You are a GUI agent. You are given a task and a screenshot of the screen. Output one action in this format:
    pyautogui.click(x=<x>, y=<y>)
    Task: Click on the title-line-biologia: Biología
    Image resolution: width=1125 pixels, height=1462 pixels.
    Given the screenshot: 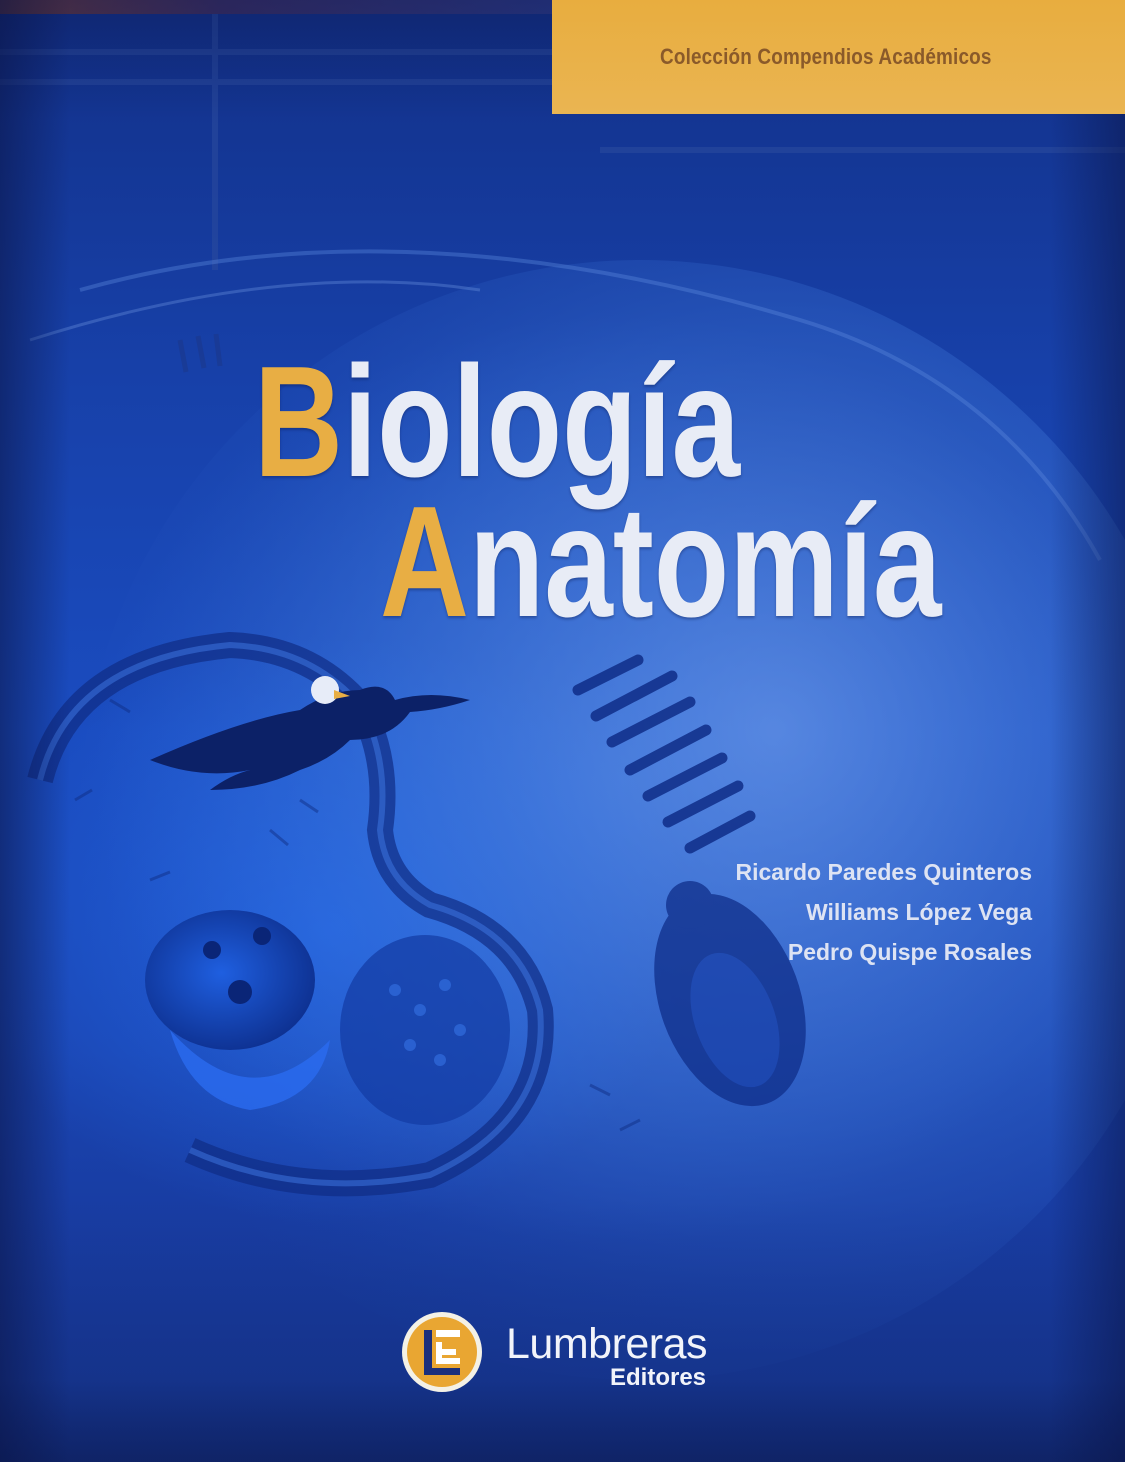 What is the action you would take?
    pyautogui.click(x=497, y=422)
    